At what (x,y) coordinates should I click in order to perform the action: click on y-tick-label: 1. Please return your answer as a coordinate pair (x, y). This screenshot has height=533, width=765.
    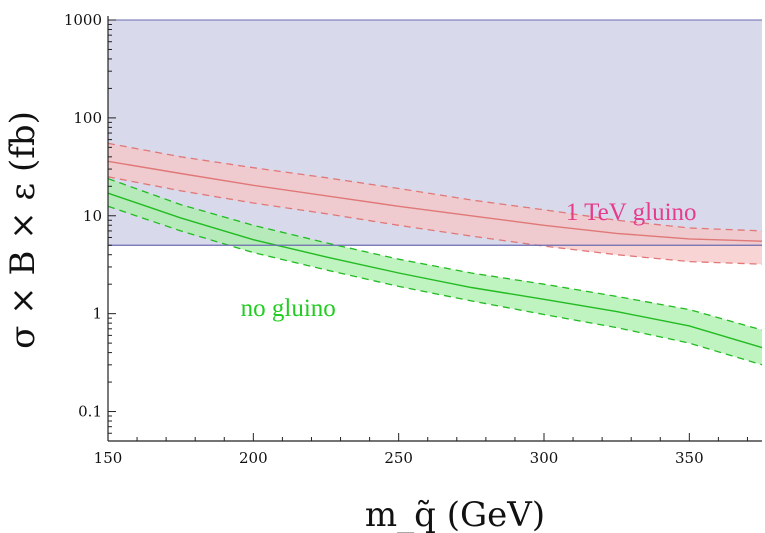
    Looking at the image, I should click on (97, 314).